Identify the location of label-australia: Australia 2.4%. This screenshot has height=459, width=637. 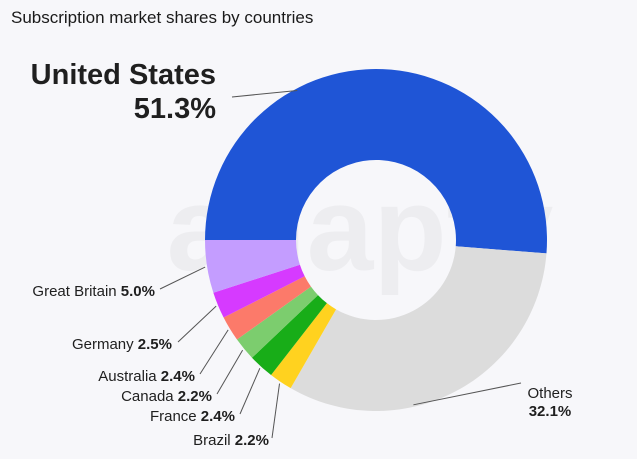
(146, 376).